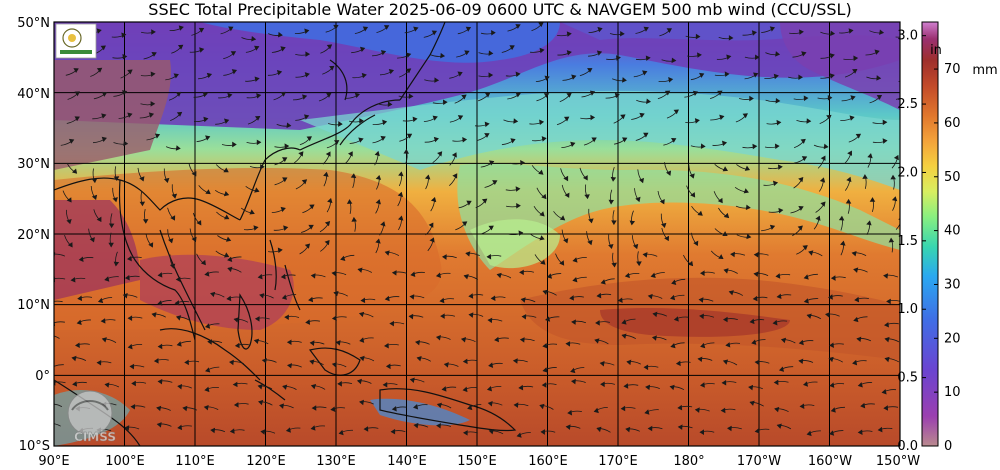  What do you see at coordinates (76, 41) in the screenshot?
I see `ssec-logo` at bounding box center [76, 41].